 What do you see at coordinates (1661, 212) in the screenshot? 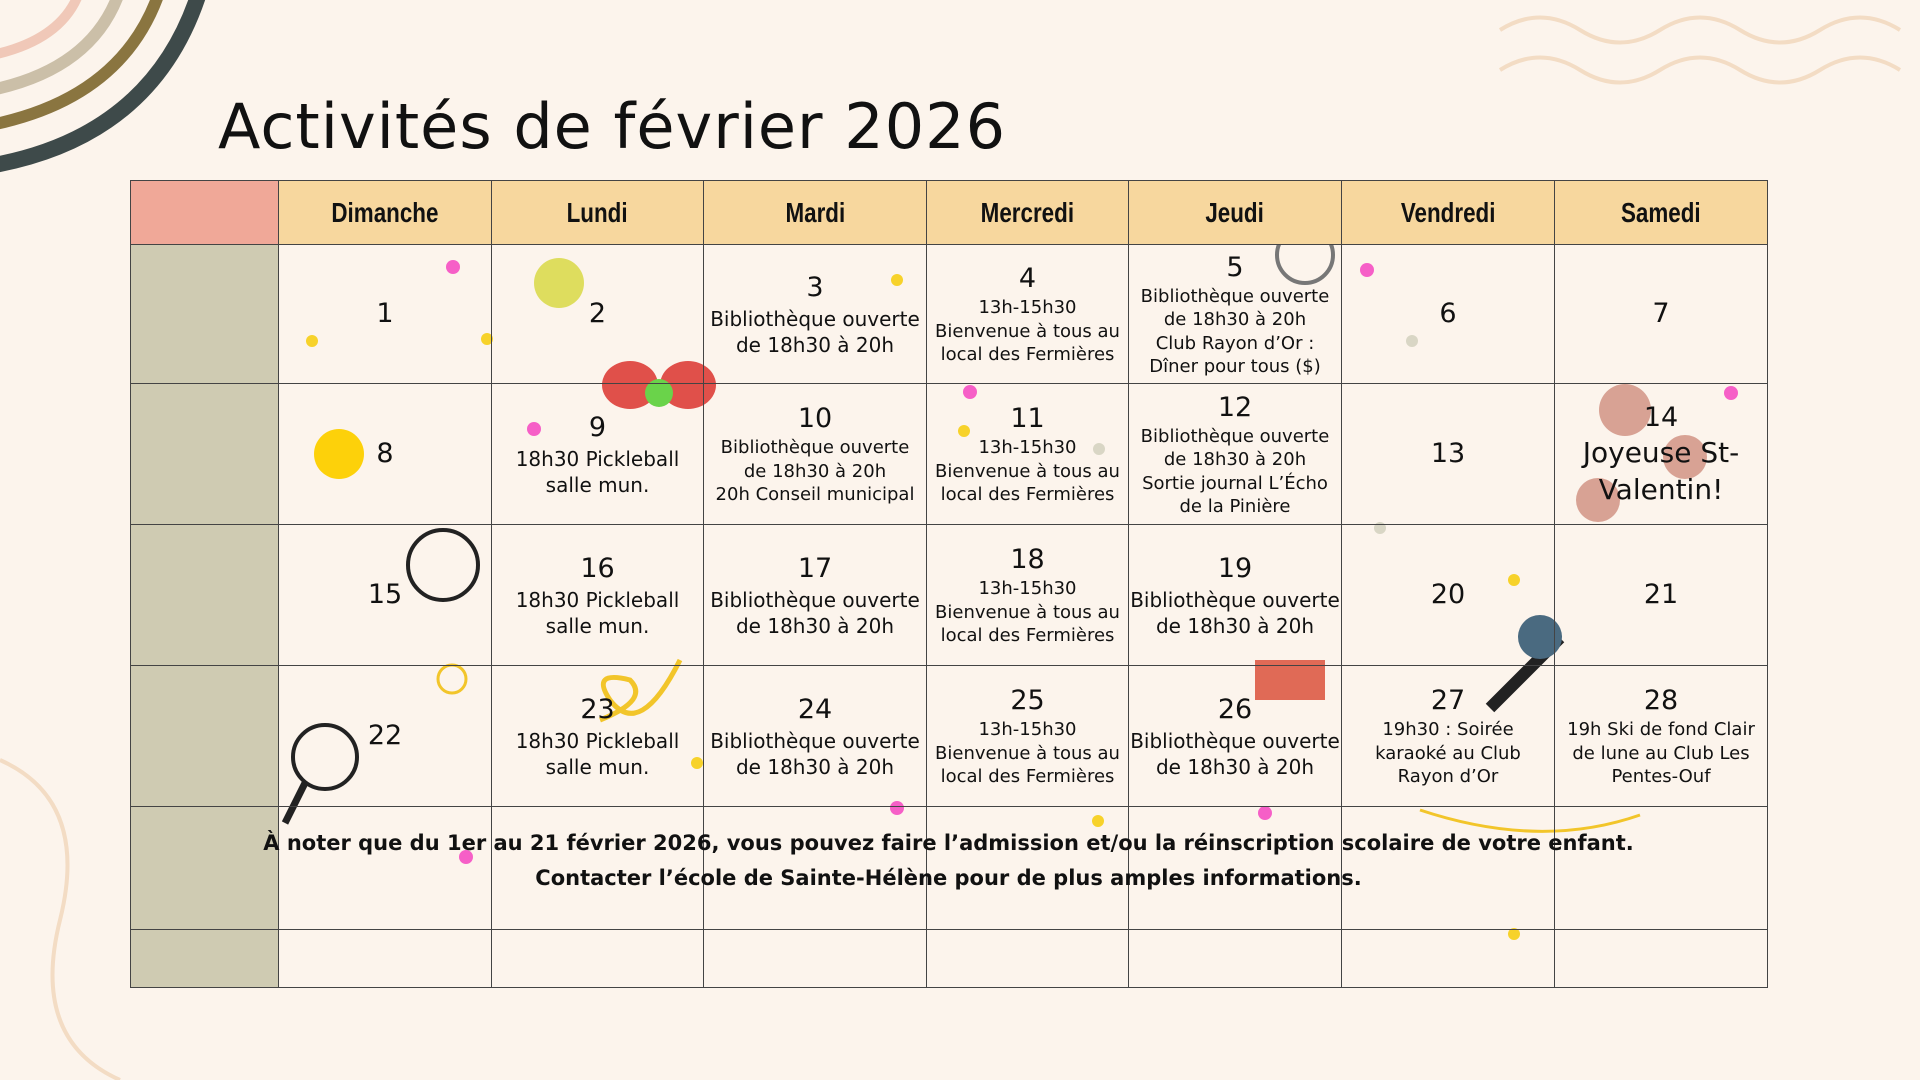
I see `day-name: Samedi` at bounding box center [1661, 212].